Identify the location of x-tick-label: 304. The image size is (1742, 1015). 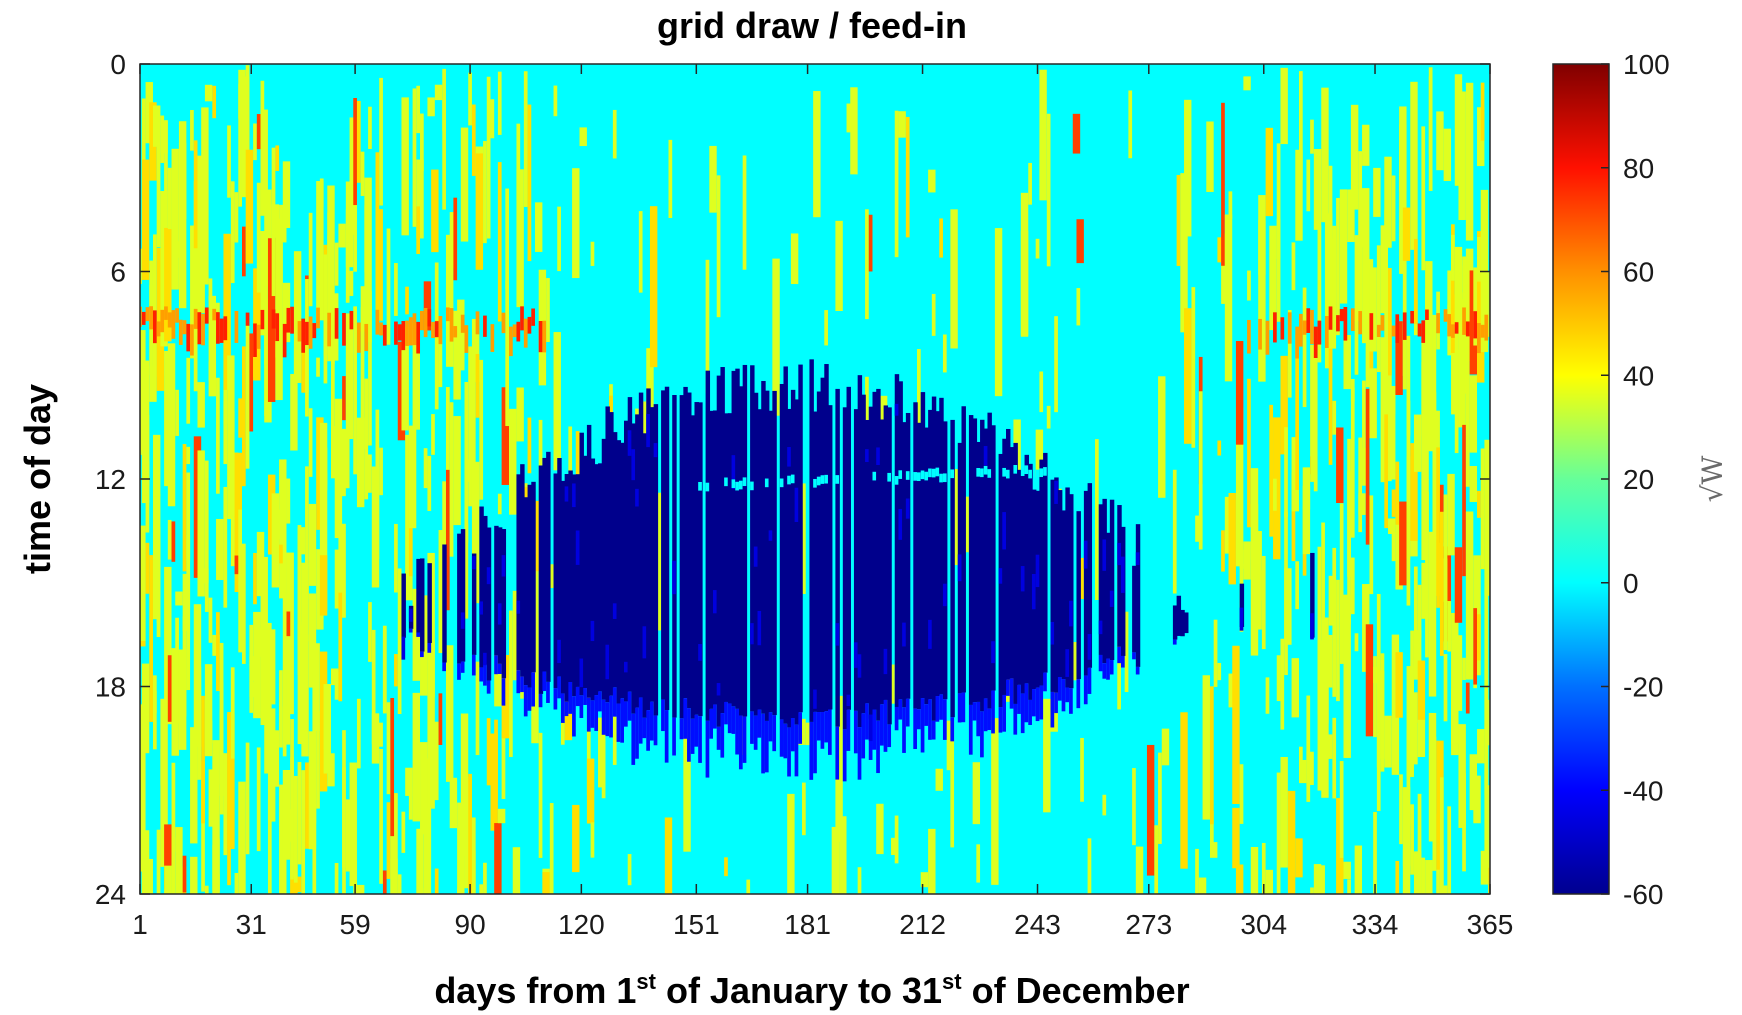
(1263, 924).